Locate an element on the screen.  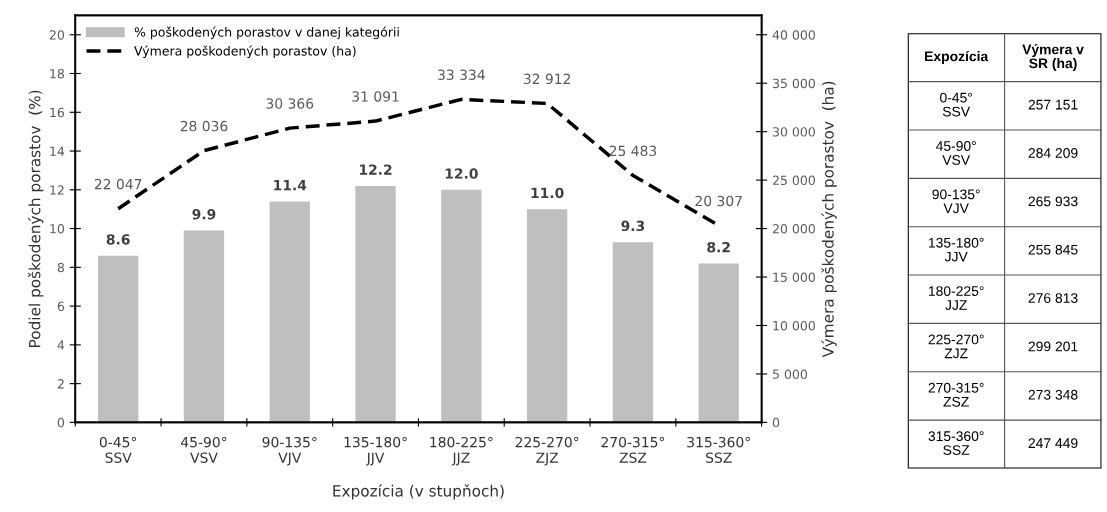
text: 247 449 is located at coordinates (1053, 443).